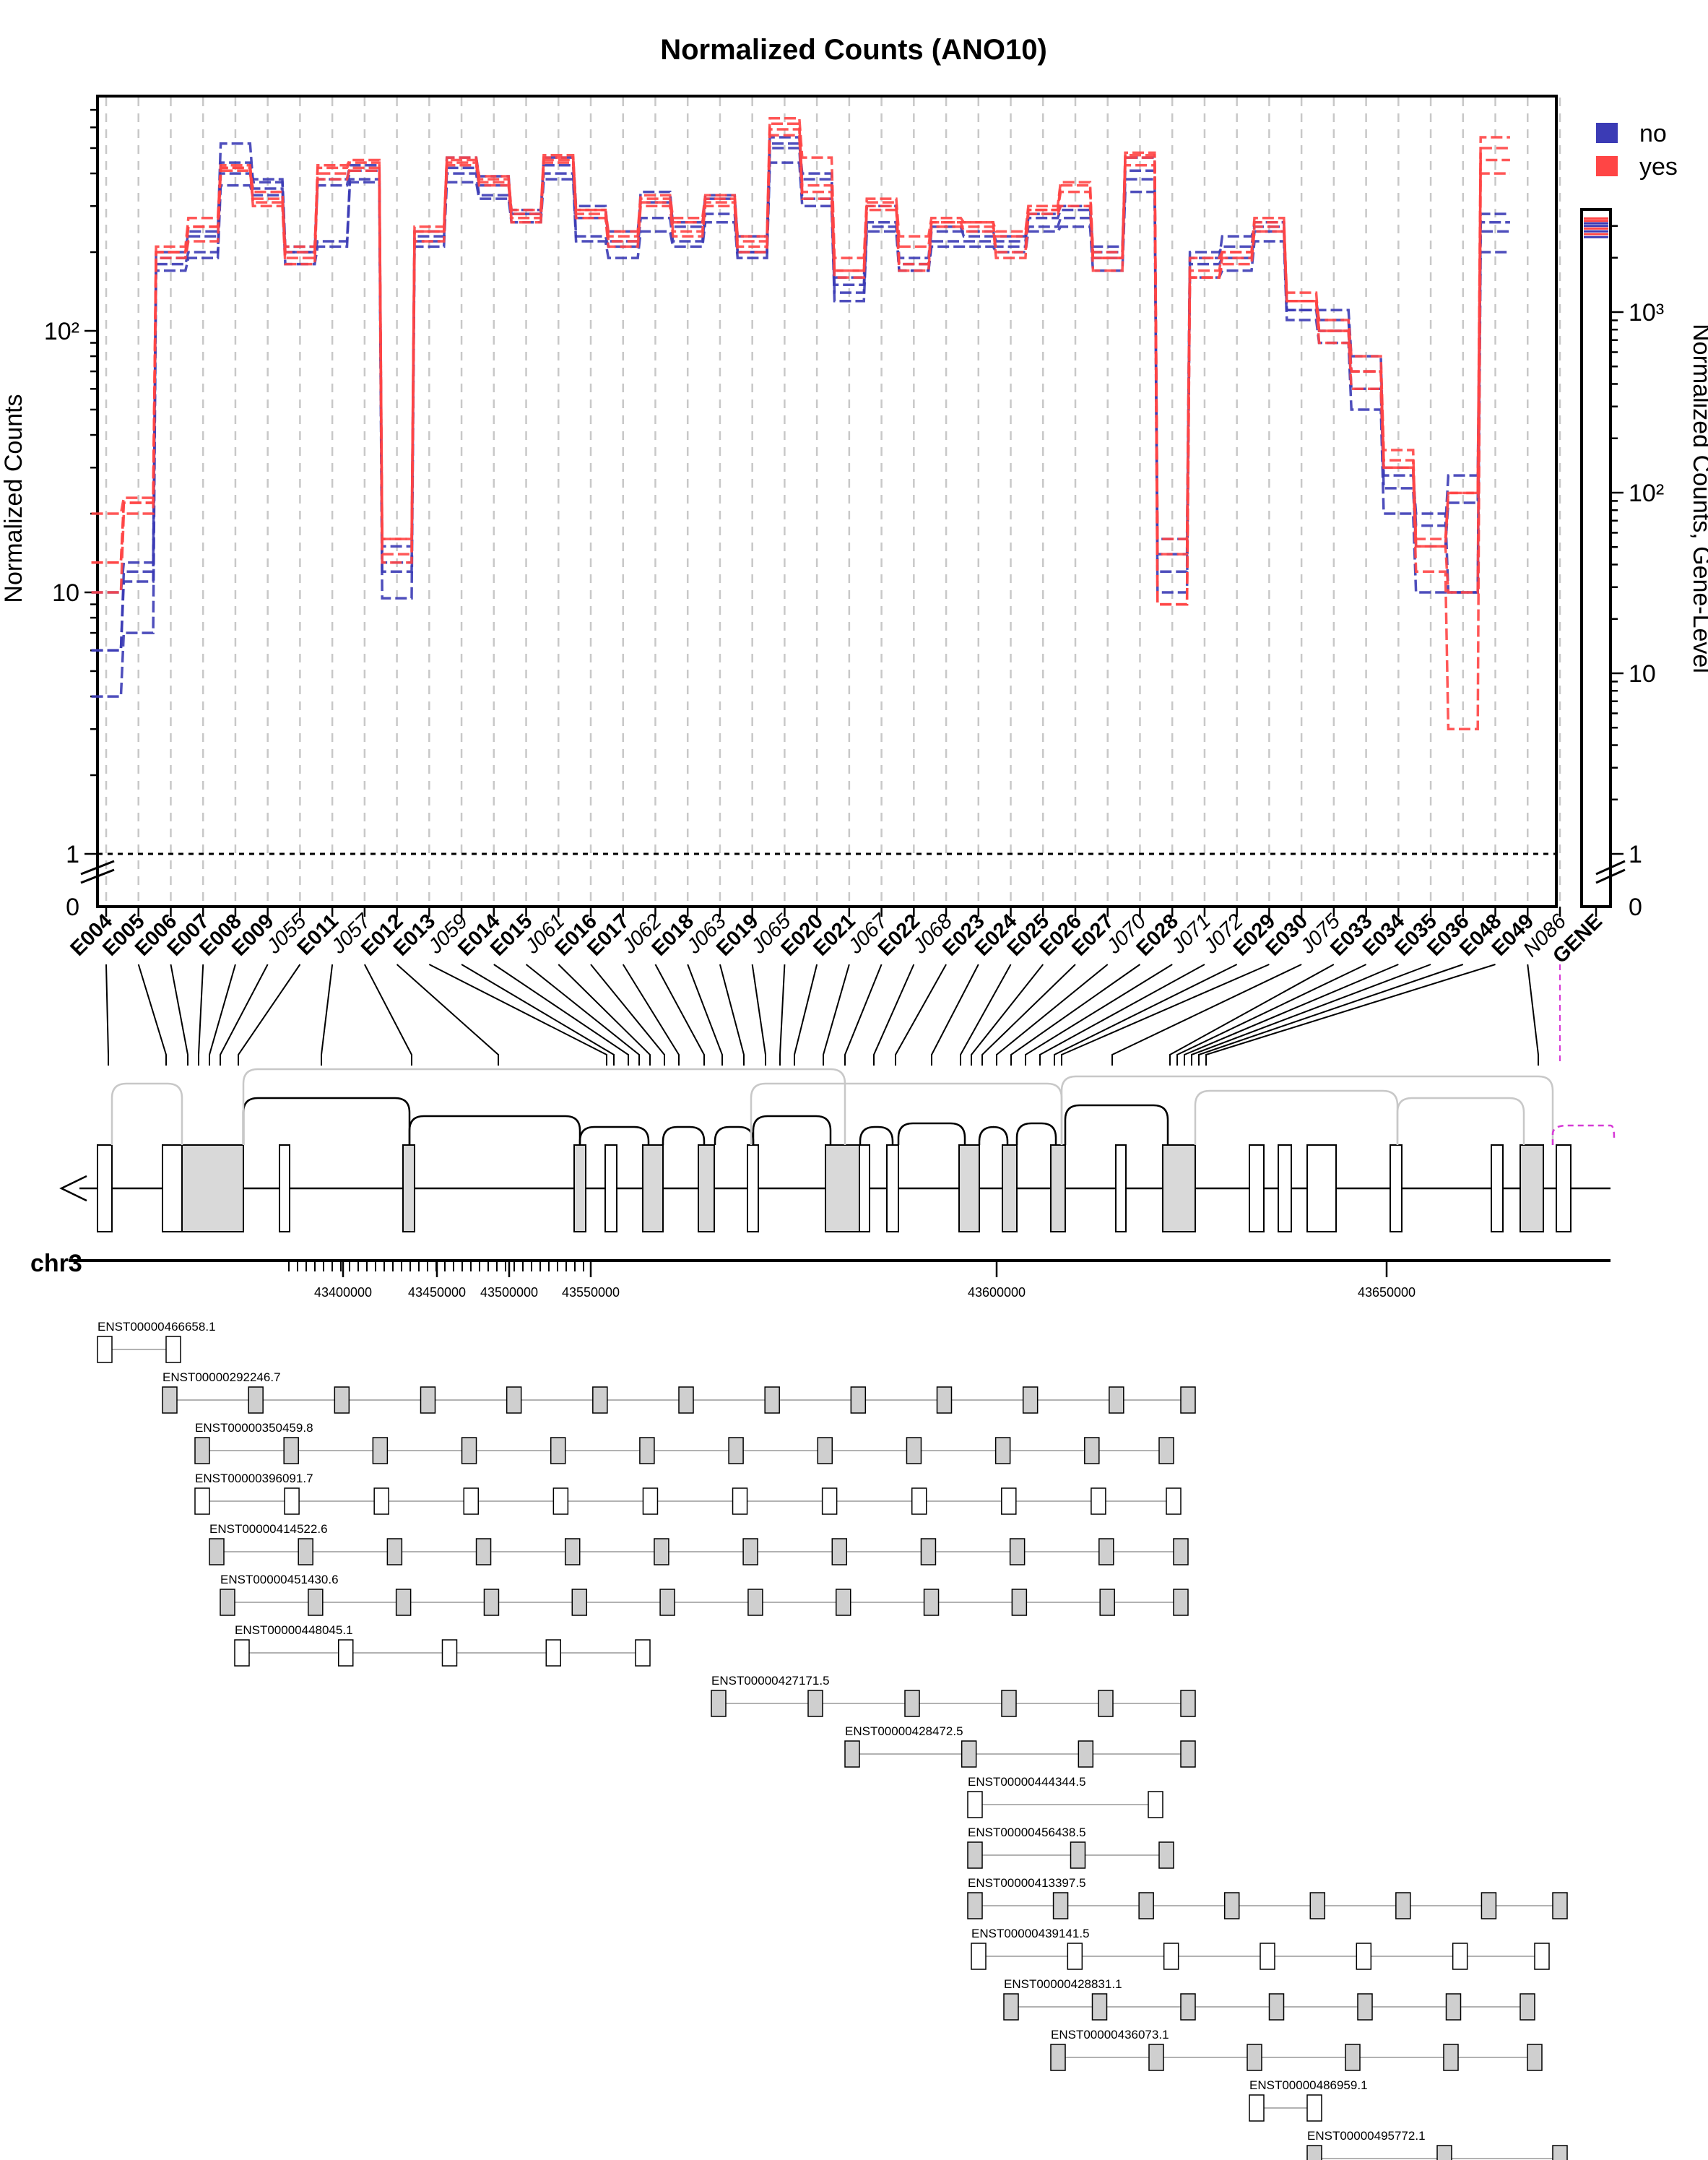 The width and height of the screenshot is (1708, 2160). I want to click on transcript-label: ENST00000428831.1, so click(1063, 1984).